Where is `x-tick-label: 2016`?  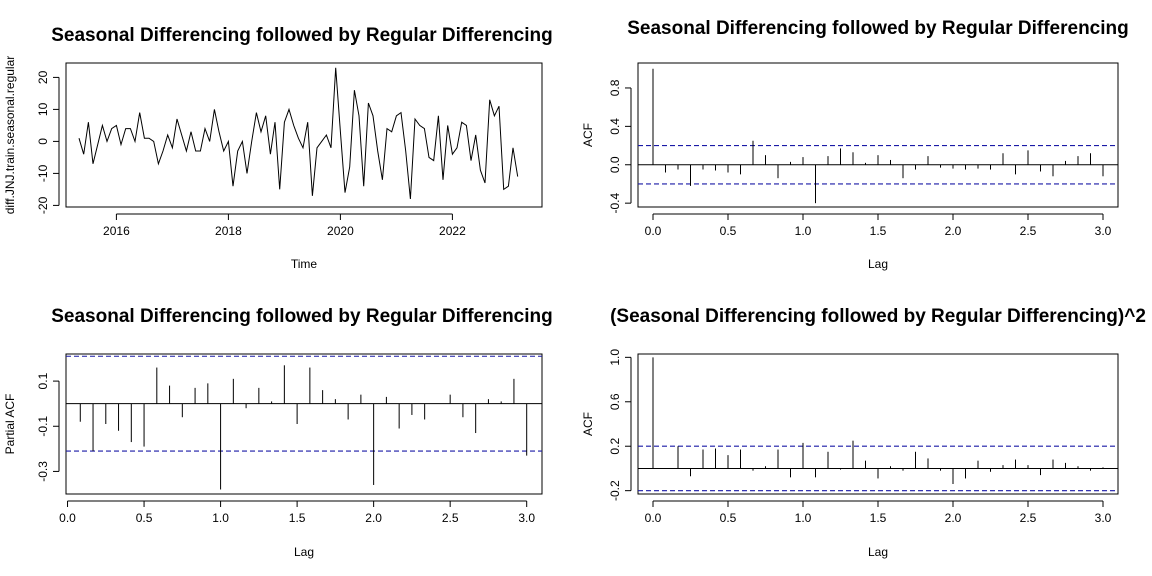
x-tick-label: 2016 is located at coordinates (116, 231).